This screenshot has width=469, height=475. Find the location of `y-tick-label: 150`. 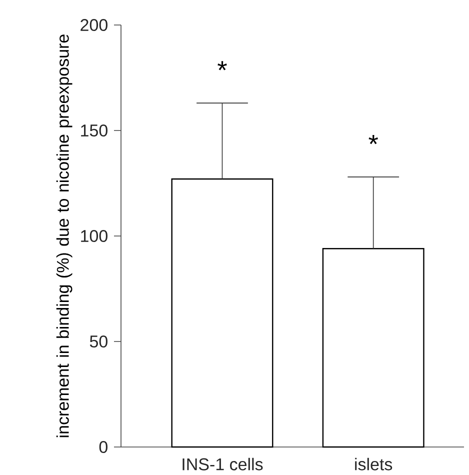

y-tick-label: 150 is located at coordinates (94, 130).